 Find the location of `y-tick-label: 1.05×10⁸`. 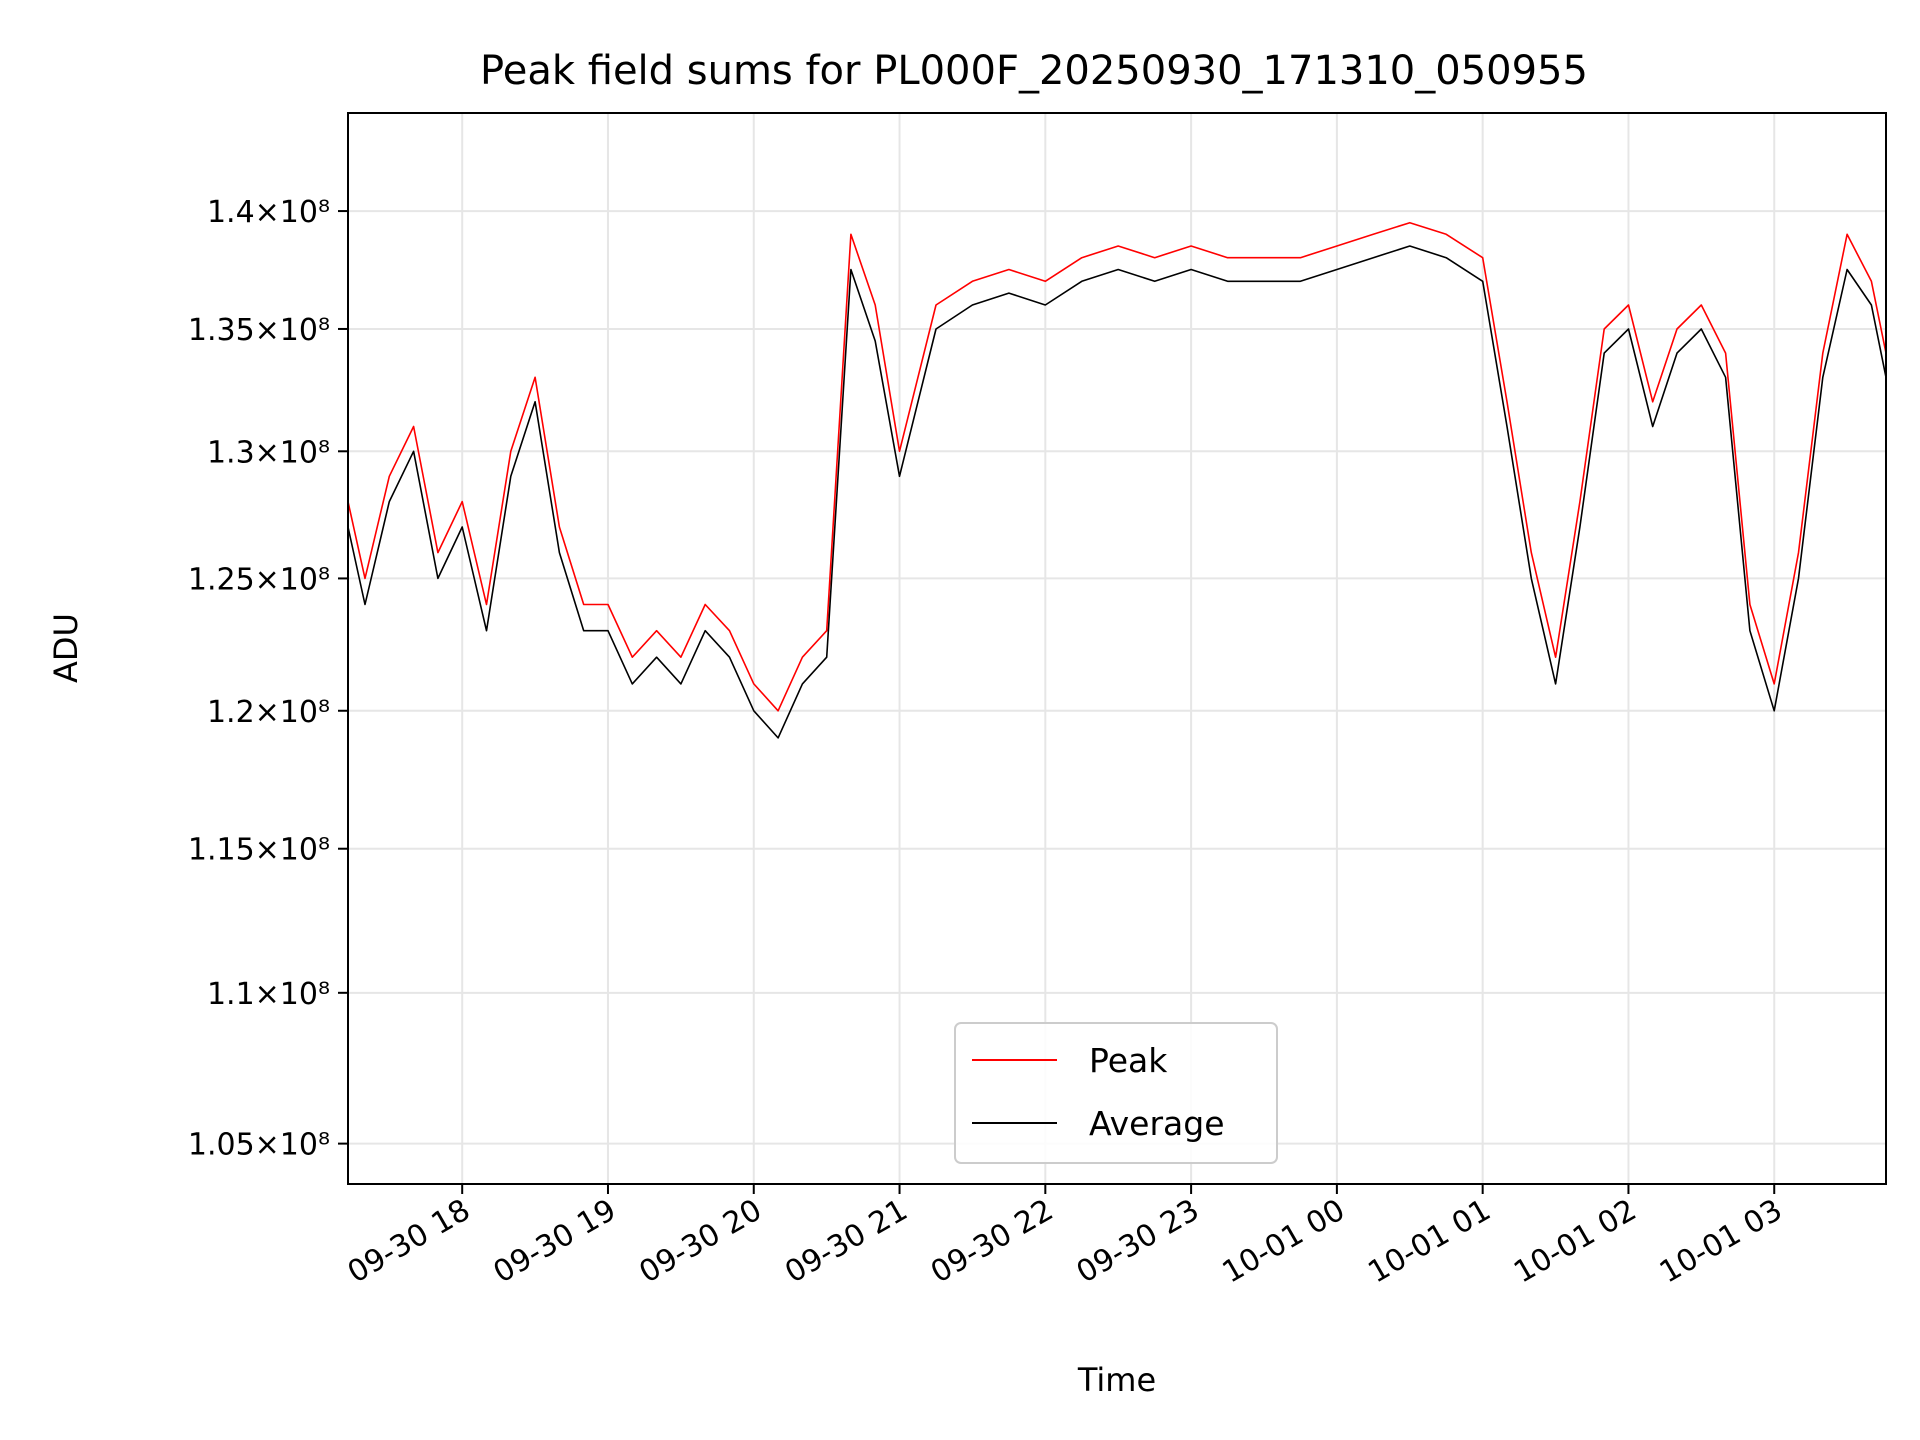

y-tick-label: 1.05×10⁸ is located at coordinates (259, 1145).